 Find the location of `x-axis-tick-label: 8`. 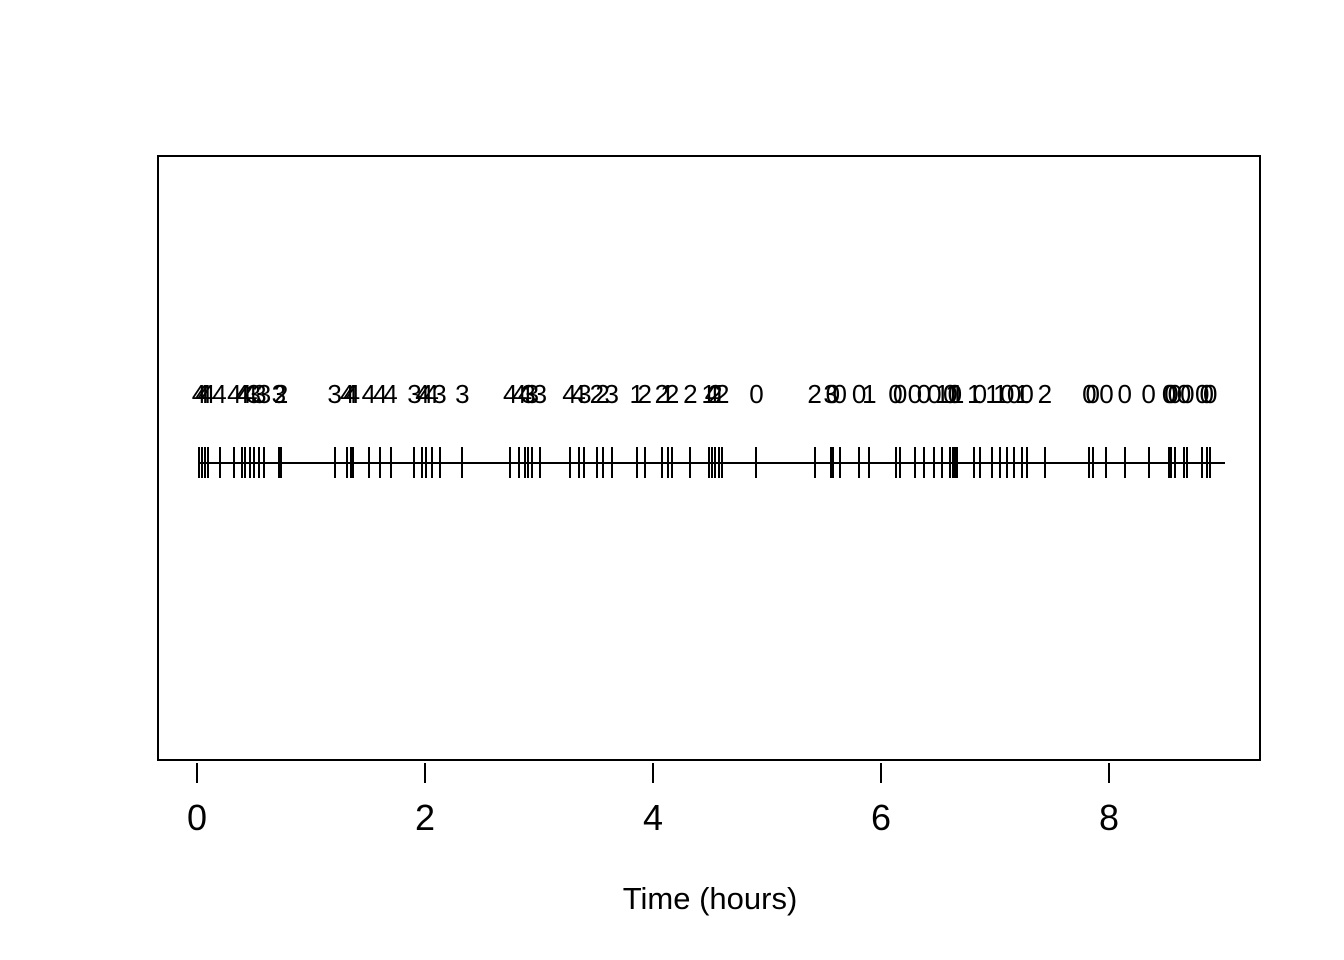

x-axis-tick-label: 8 is located at coordinates (1109, 817).